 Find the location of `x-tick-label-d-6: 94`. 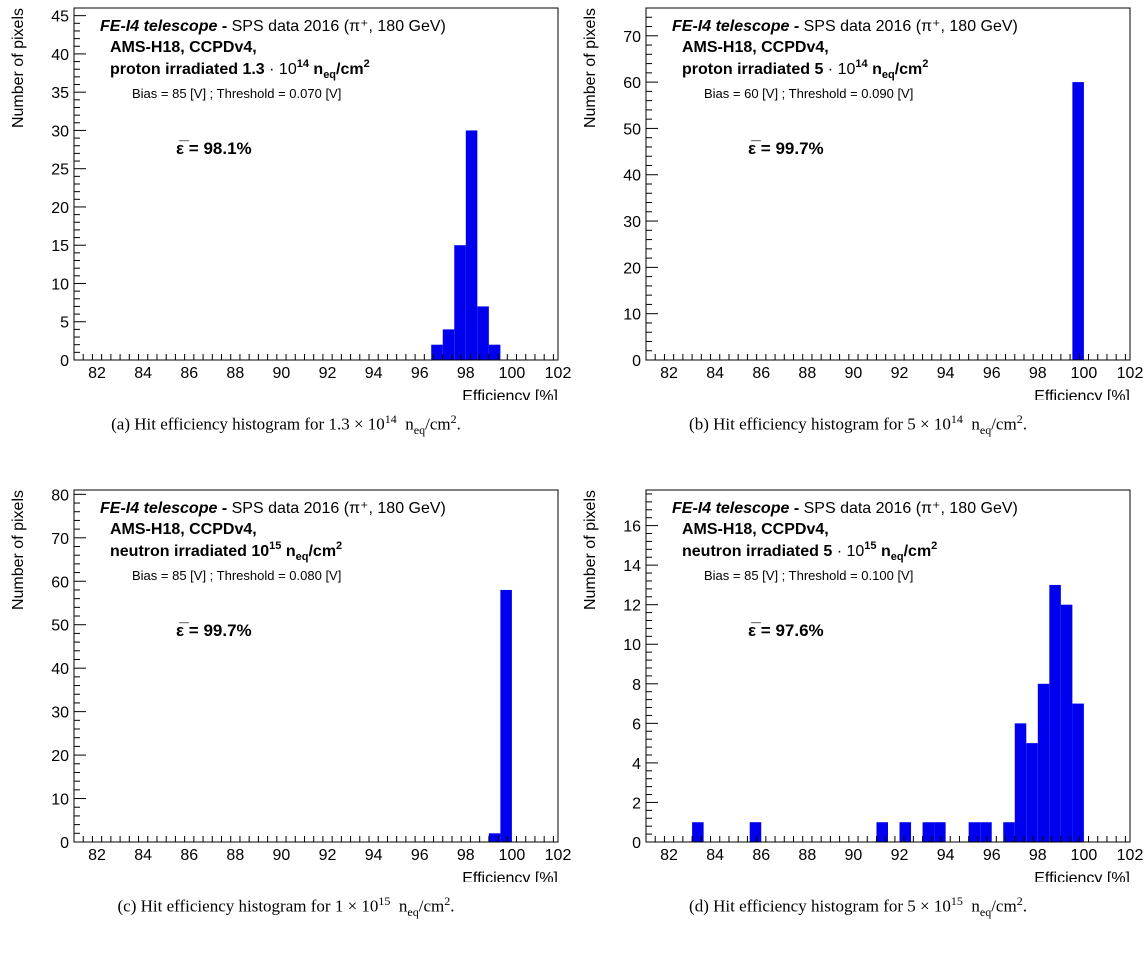

x-tick-label-d-6: 94 is located at coordinates (946, 855).